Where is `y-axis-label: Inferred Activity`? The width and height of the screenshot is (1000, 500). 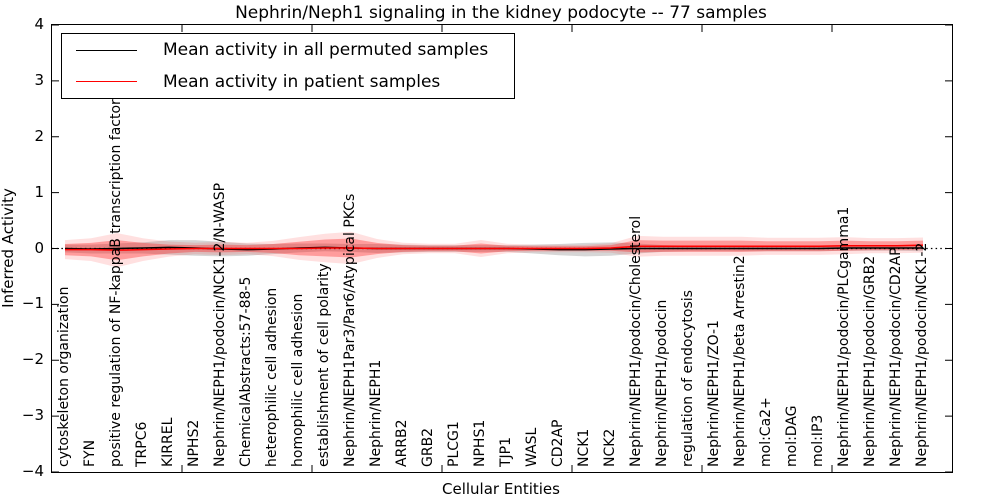
y-axis-label: Inferred Activity is located at coordinates (8, 248).